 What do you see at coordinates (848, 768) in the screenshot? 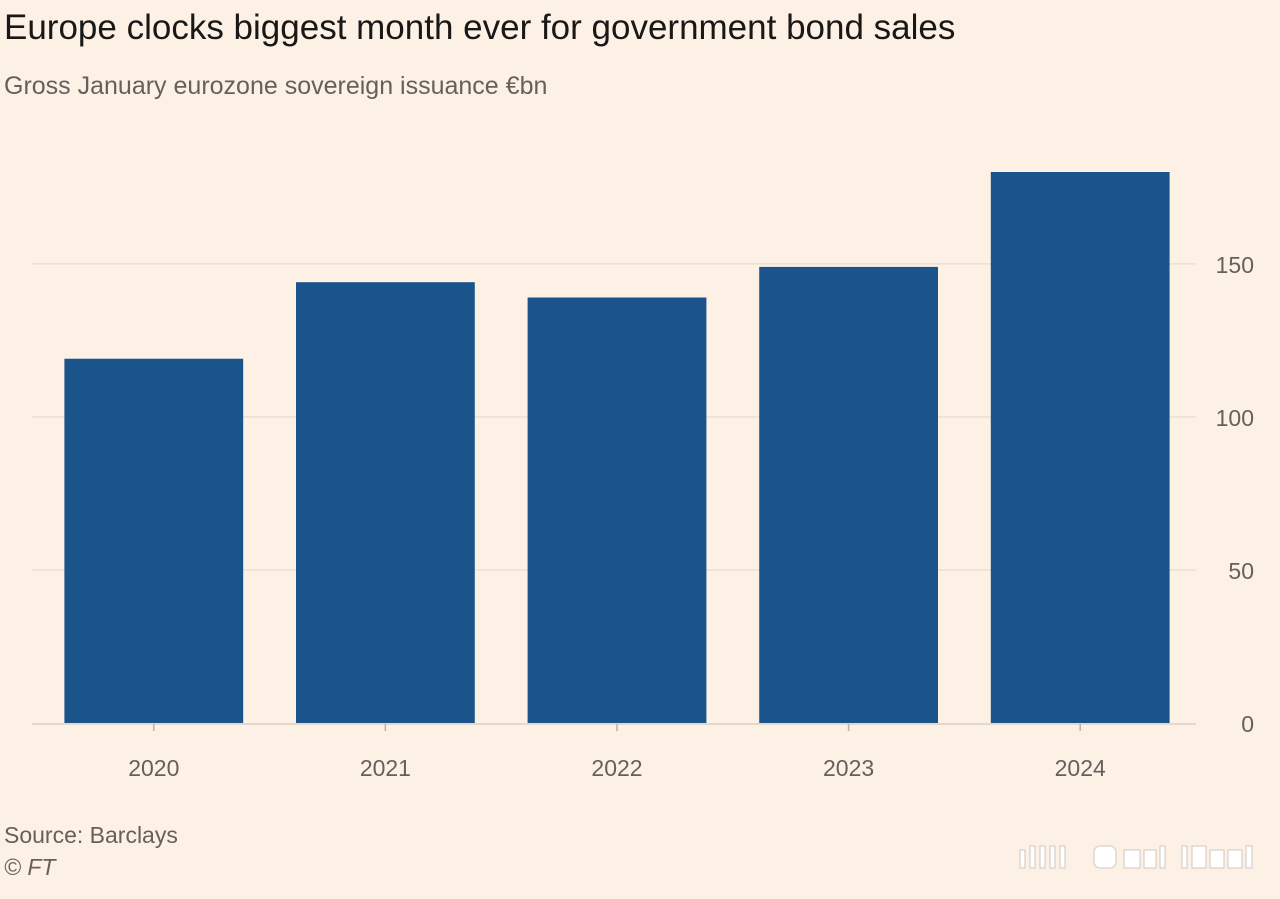
I see `x-tick-label: 2023` at bounding box center [848, 768].